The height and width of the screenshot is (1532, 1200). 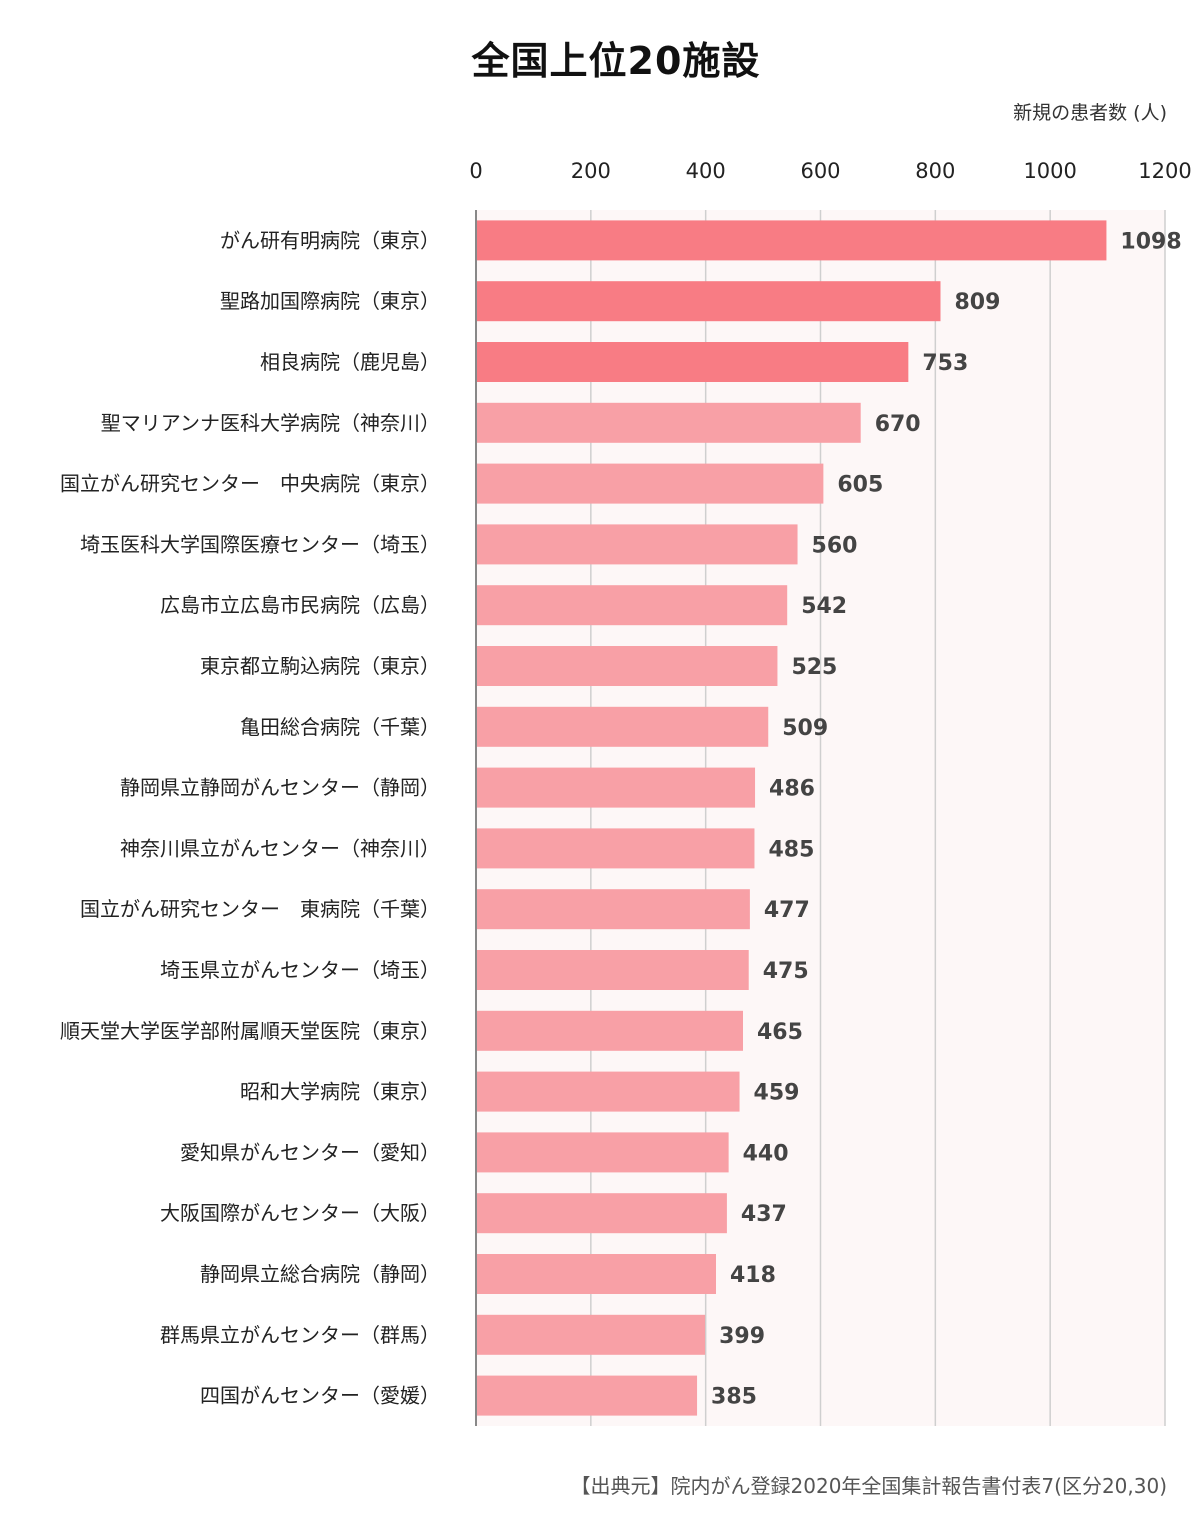 I want to click on category-label: 群馬県立がんセンター（群馬）, so click(x=300, y=1335).